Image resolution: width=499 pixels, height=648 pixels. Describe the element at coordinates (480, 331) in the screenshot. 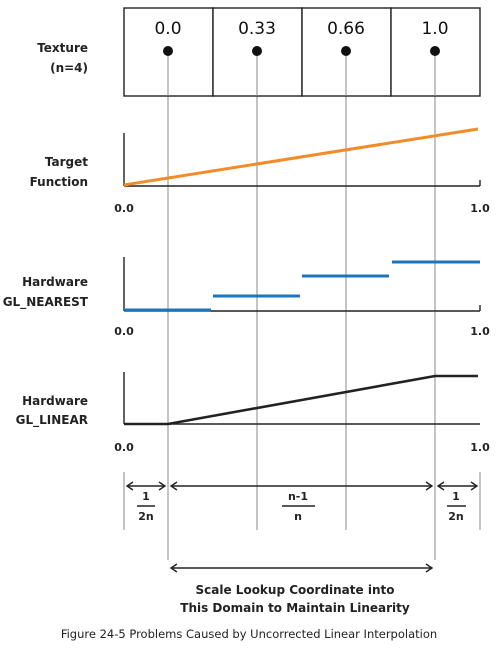

I see `nearest-tick-end: 1.0` at that location.